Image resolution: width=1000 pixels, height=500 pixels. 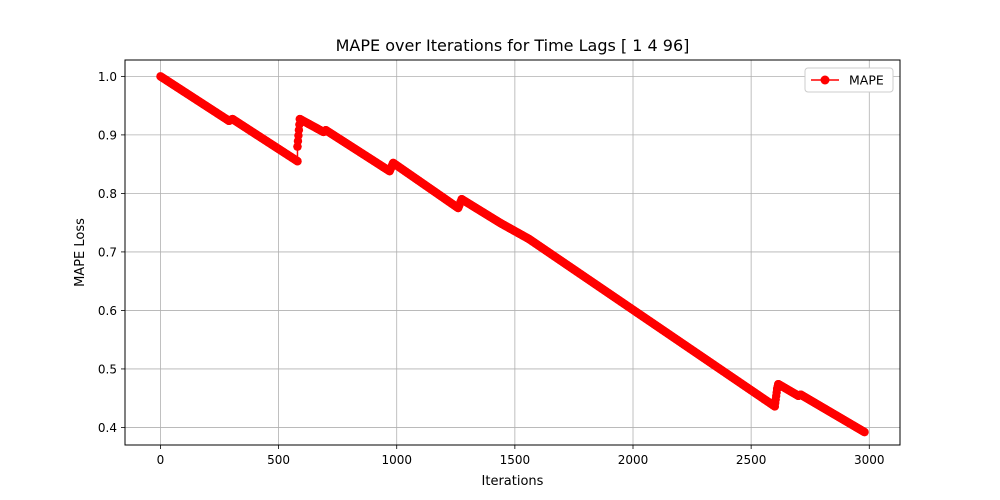 What do you see at coordinates (866, 80) in the screenshot?
I see `legend-label-mape: MAPE` at bounding box center [866, 80].